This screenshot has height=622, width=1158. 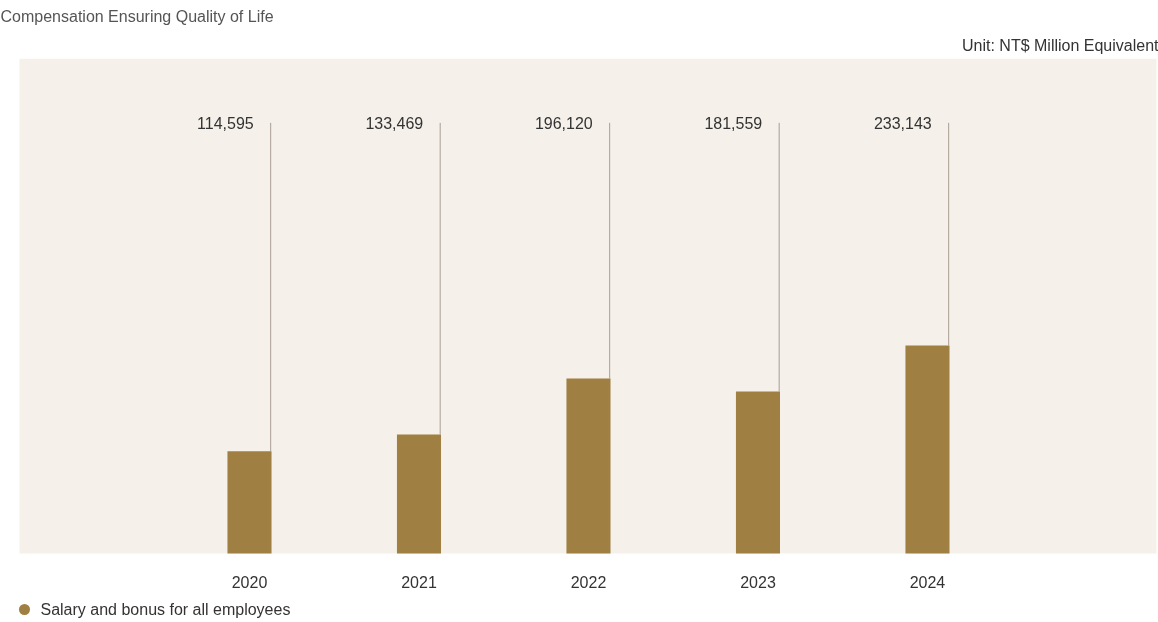 What do you see at coordinates (927, 582) in the screenshot?
I see `x-tick-label: 2024` at bounding box center [927, 582].